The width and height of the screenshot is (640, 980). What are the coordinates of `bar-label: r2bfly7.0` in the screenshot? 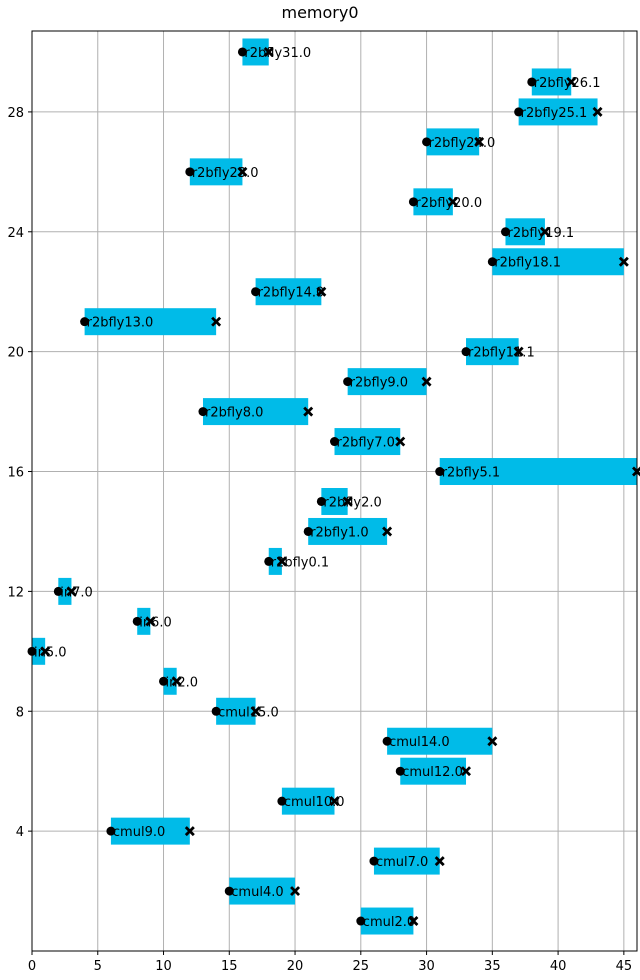 It's located at (366, 443).